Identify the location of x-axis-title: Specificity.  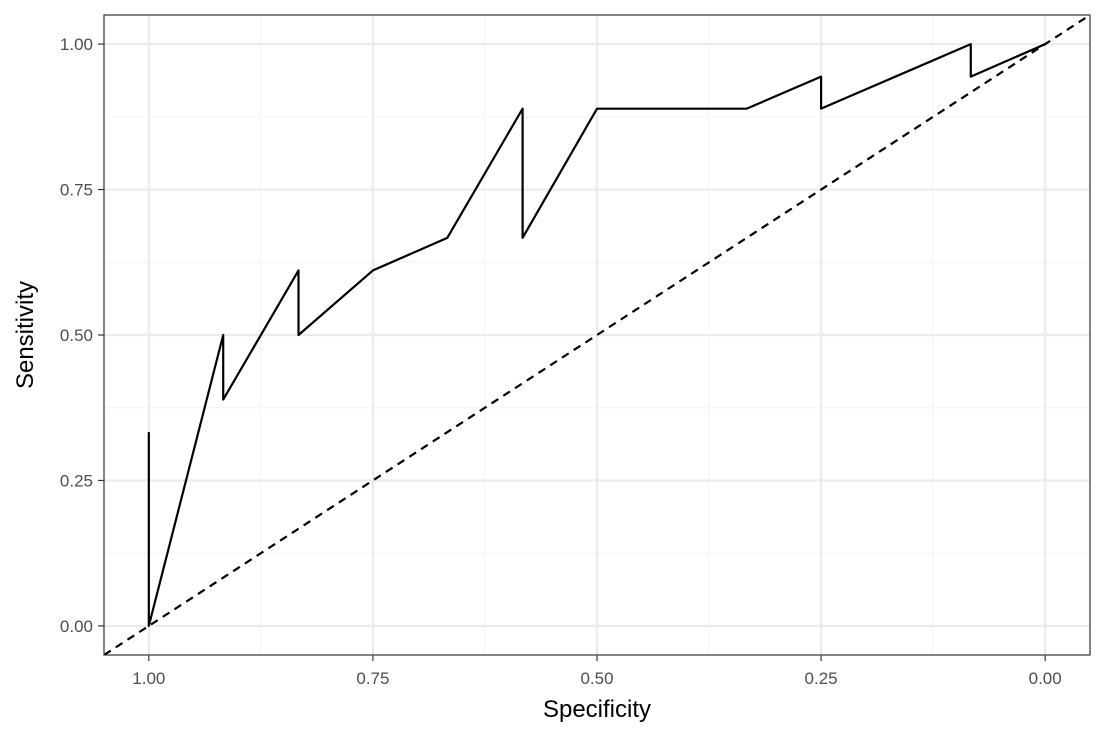
(597, 709).